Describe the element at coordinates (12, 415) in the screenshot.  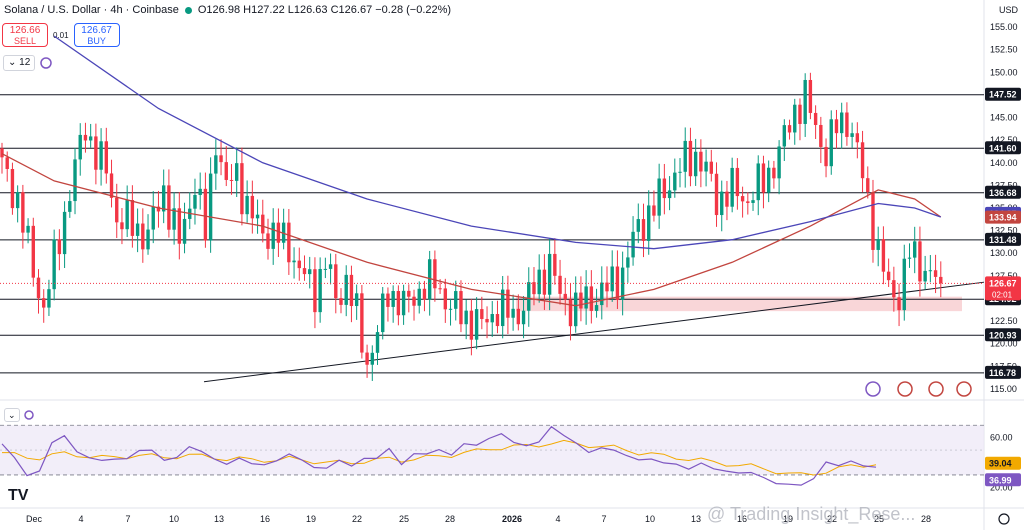
I see `rsi-toggle-icon: ⌄` at that location.